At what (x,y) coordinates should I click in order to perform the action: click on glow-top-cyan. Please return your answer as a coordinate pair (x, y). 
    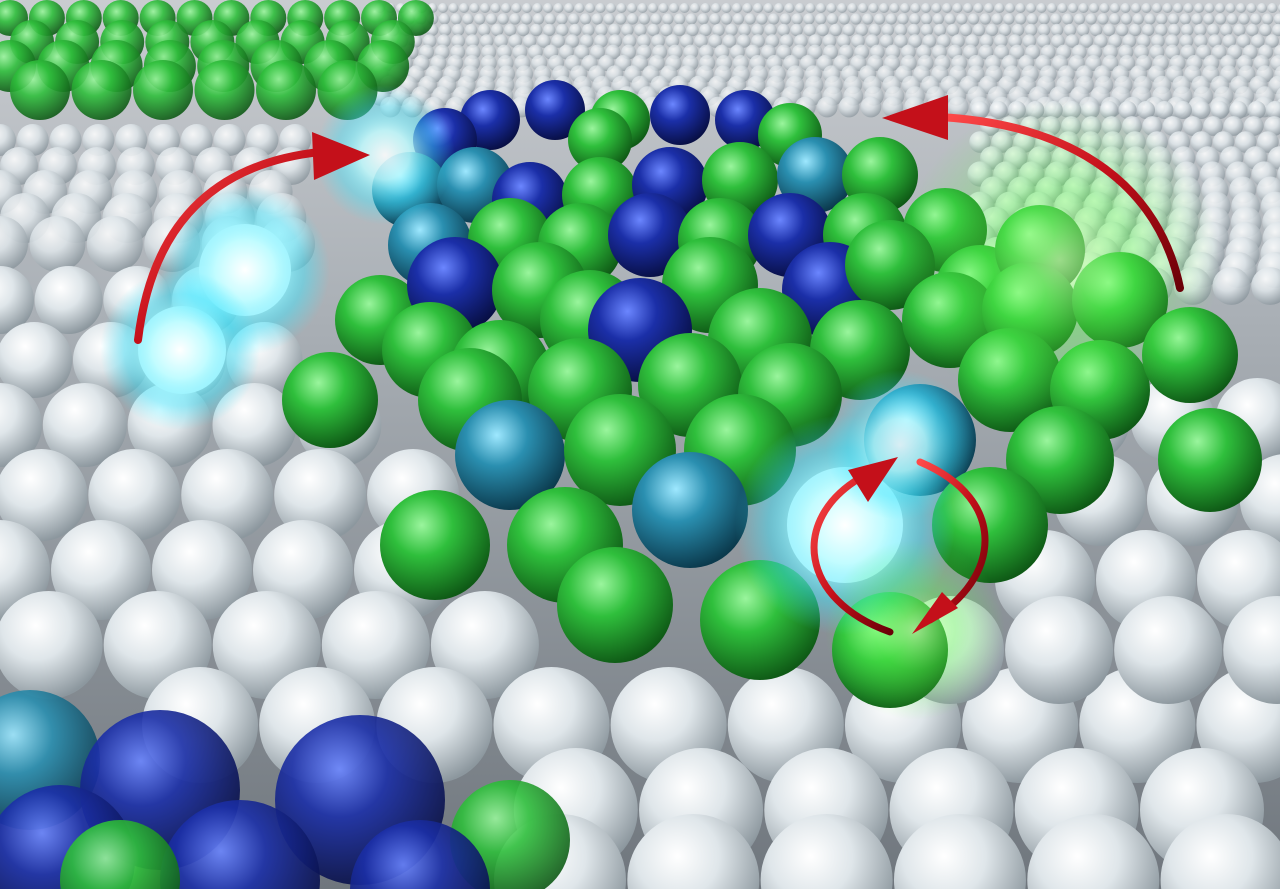
    Looking at the image, I should click on (385, 155).